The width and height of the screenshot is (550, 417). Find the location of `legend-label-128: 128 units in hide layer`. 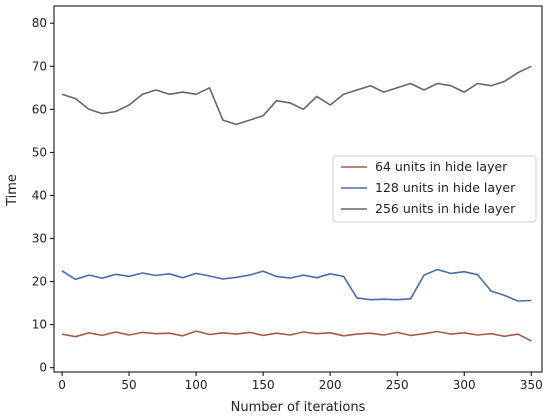

legend-label-128: 128 units in hide layer is located at coordinates (445, 187).